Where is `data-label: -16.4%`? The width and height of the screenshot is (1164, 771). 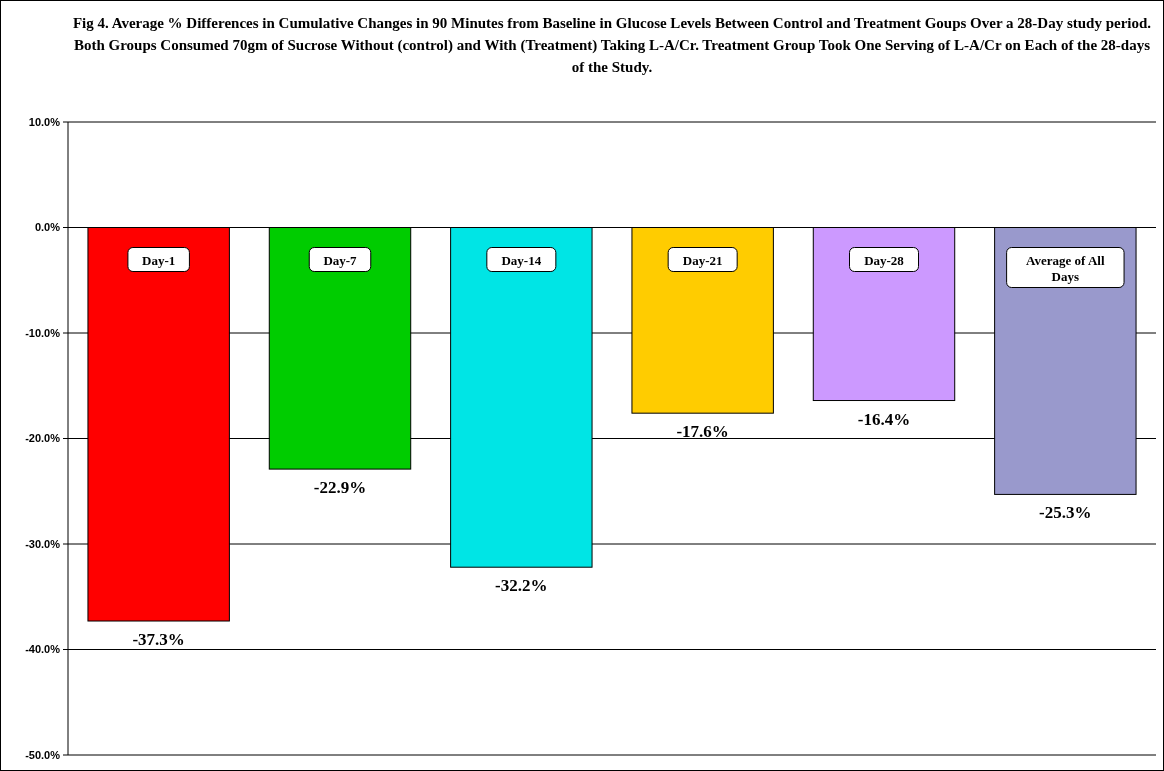 data-label: -16.4% is located at coordinates (884, 419).